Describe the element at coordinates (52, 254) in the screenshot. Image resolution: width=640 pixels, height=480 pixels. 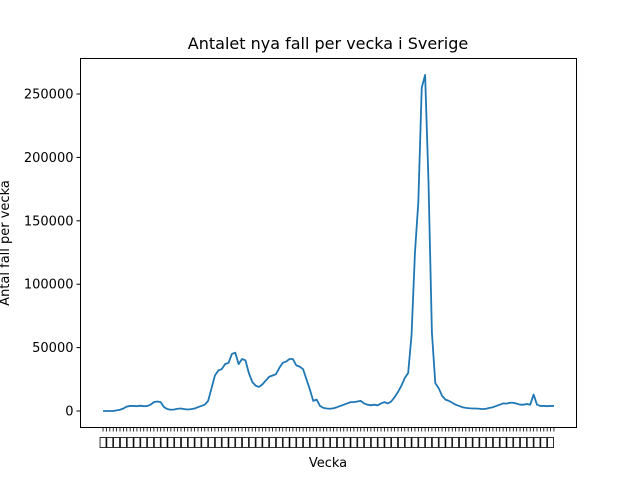
I see `y-axis: 0 50000 100000 150000 200000 250000` at that location.